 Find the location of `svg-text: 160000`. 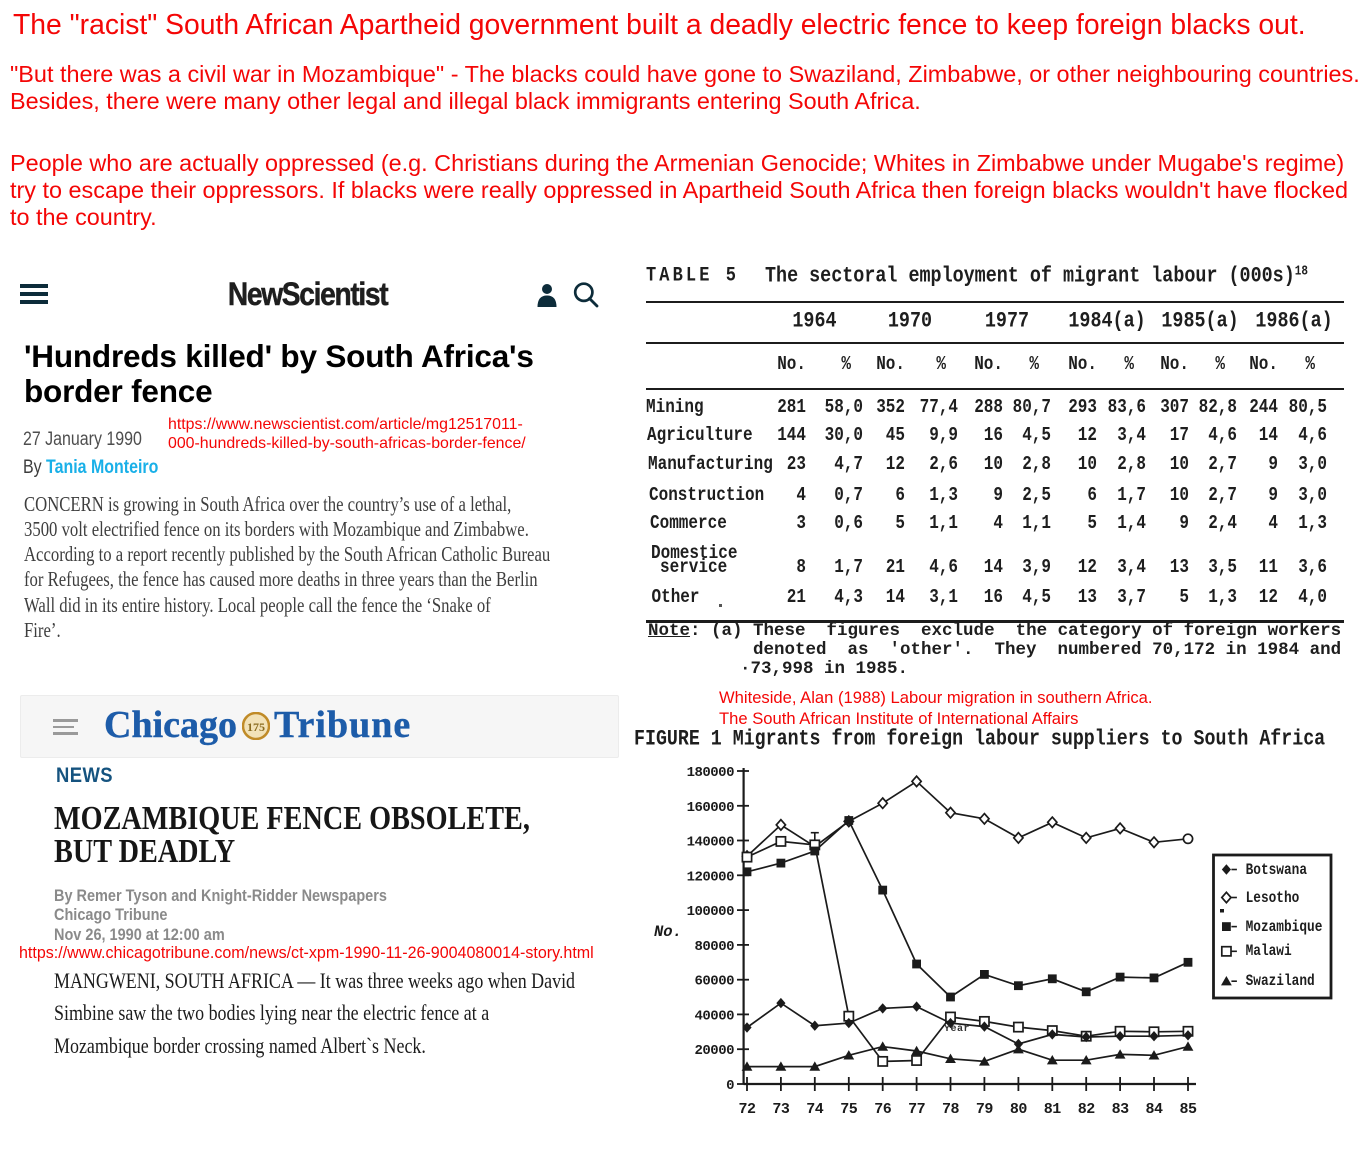

svg-text: 160000 is located at coordinates (711, 808).